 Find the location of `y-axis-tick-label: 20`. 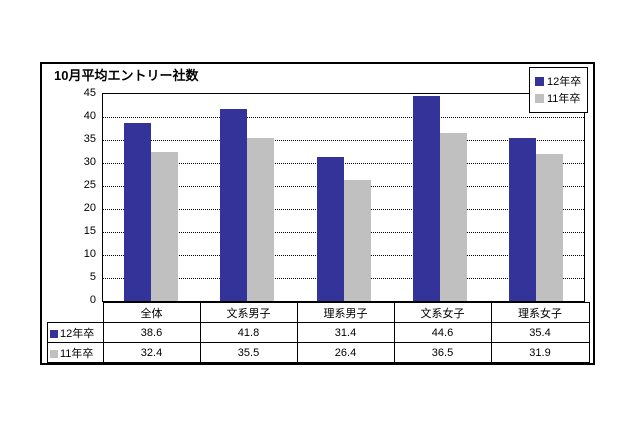

y-axis-tick-label: 20 is located at coordinates (89, 208).